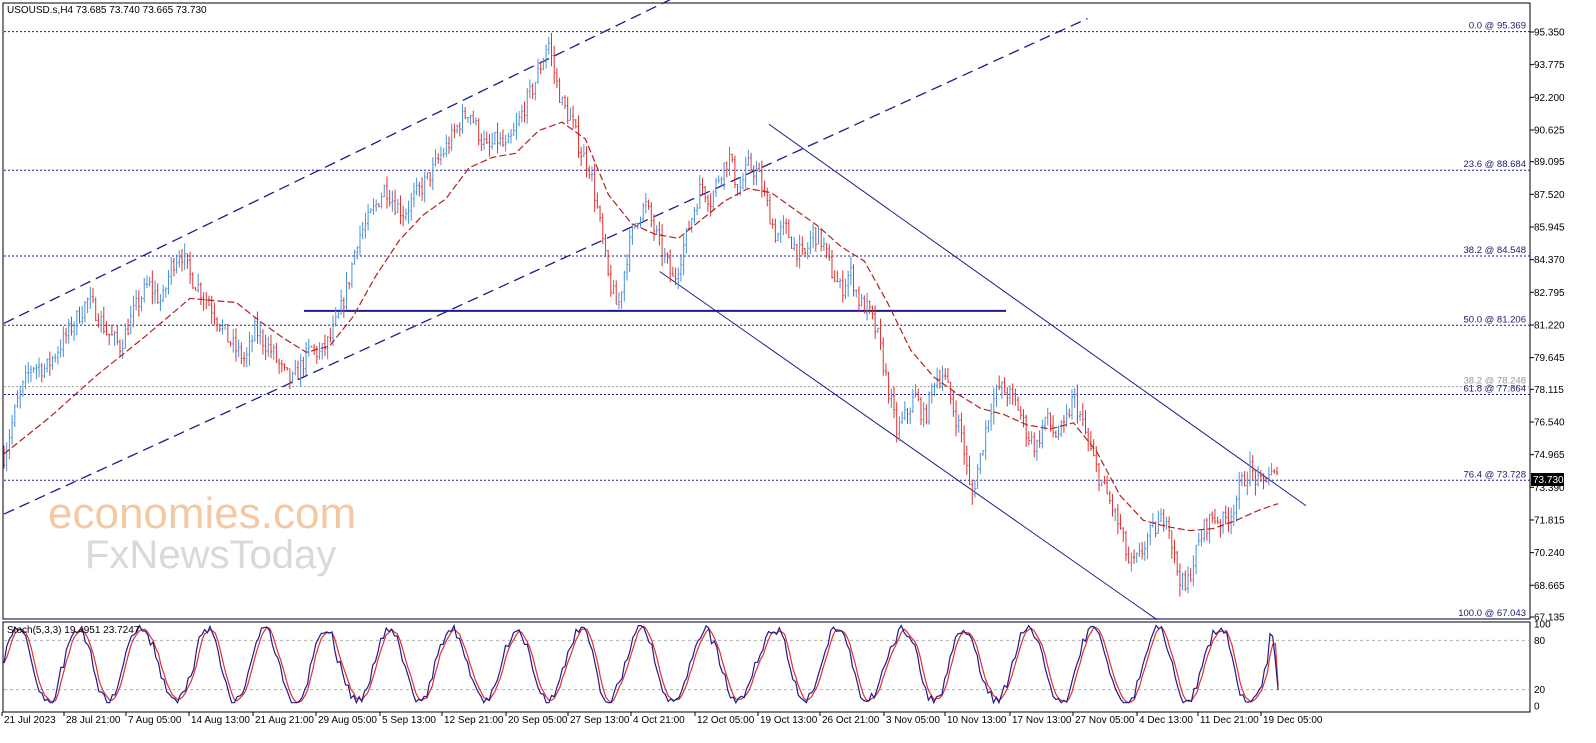  I want to click on price-tick-label: 82.795, so click(1549, 293).